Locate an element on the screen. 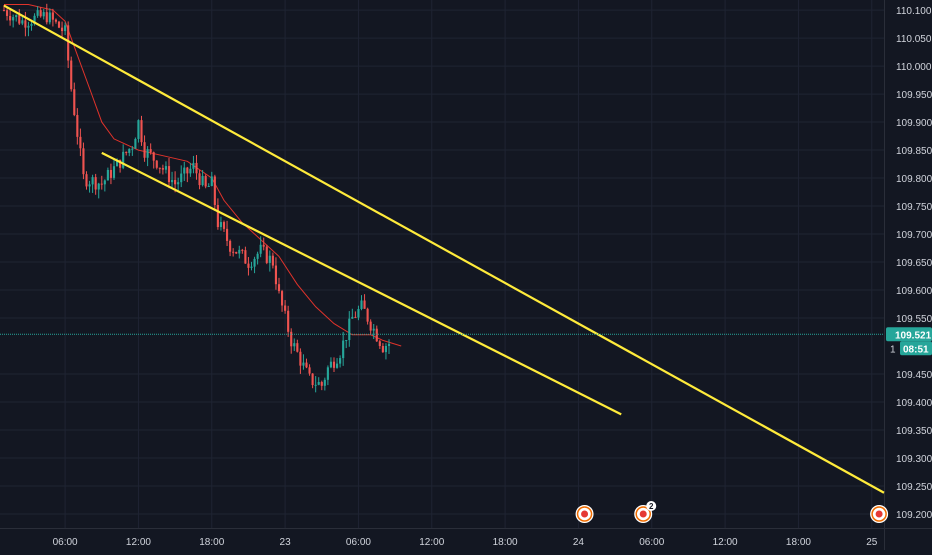 This screenshot has width=932, height=555. price-tick-label: 109.250 is located at coordinates (914, 487).